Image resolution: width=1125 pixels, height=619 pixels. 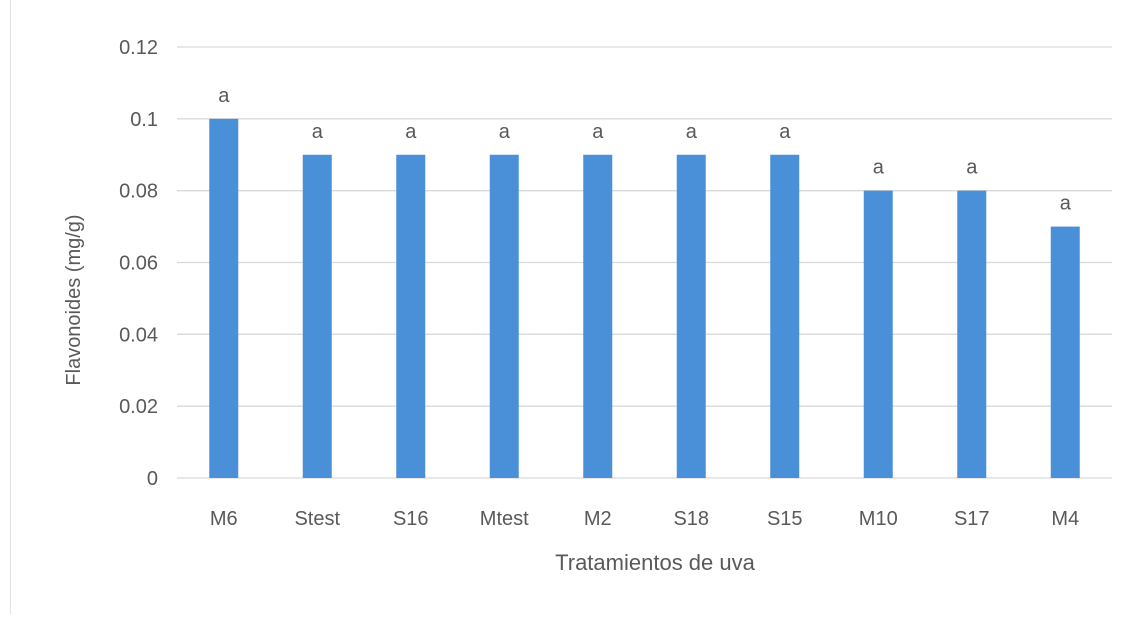 I want to click on y-tick-label: 0.04, so click(x=138, y=335).